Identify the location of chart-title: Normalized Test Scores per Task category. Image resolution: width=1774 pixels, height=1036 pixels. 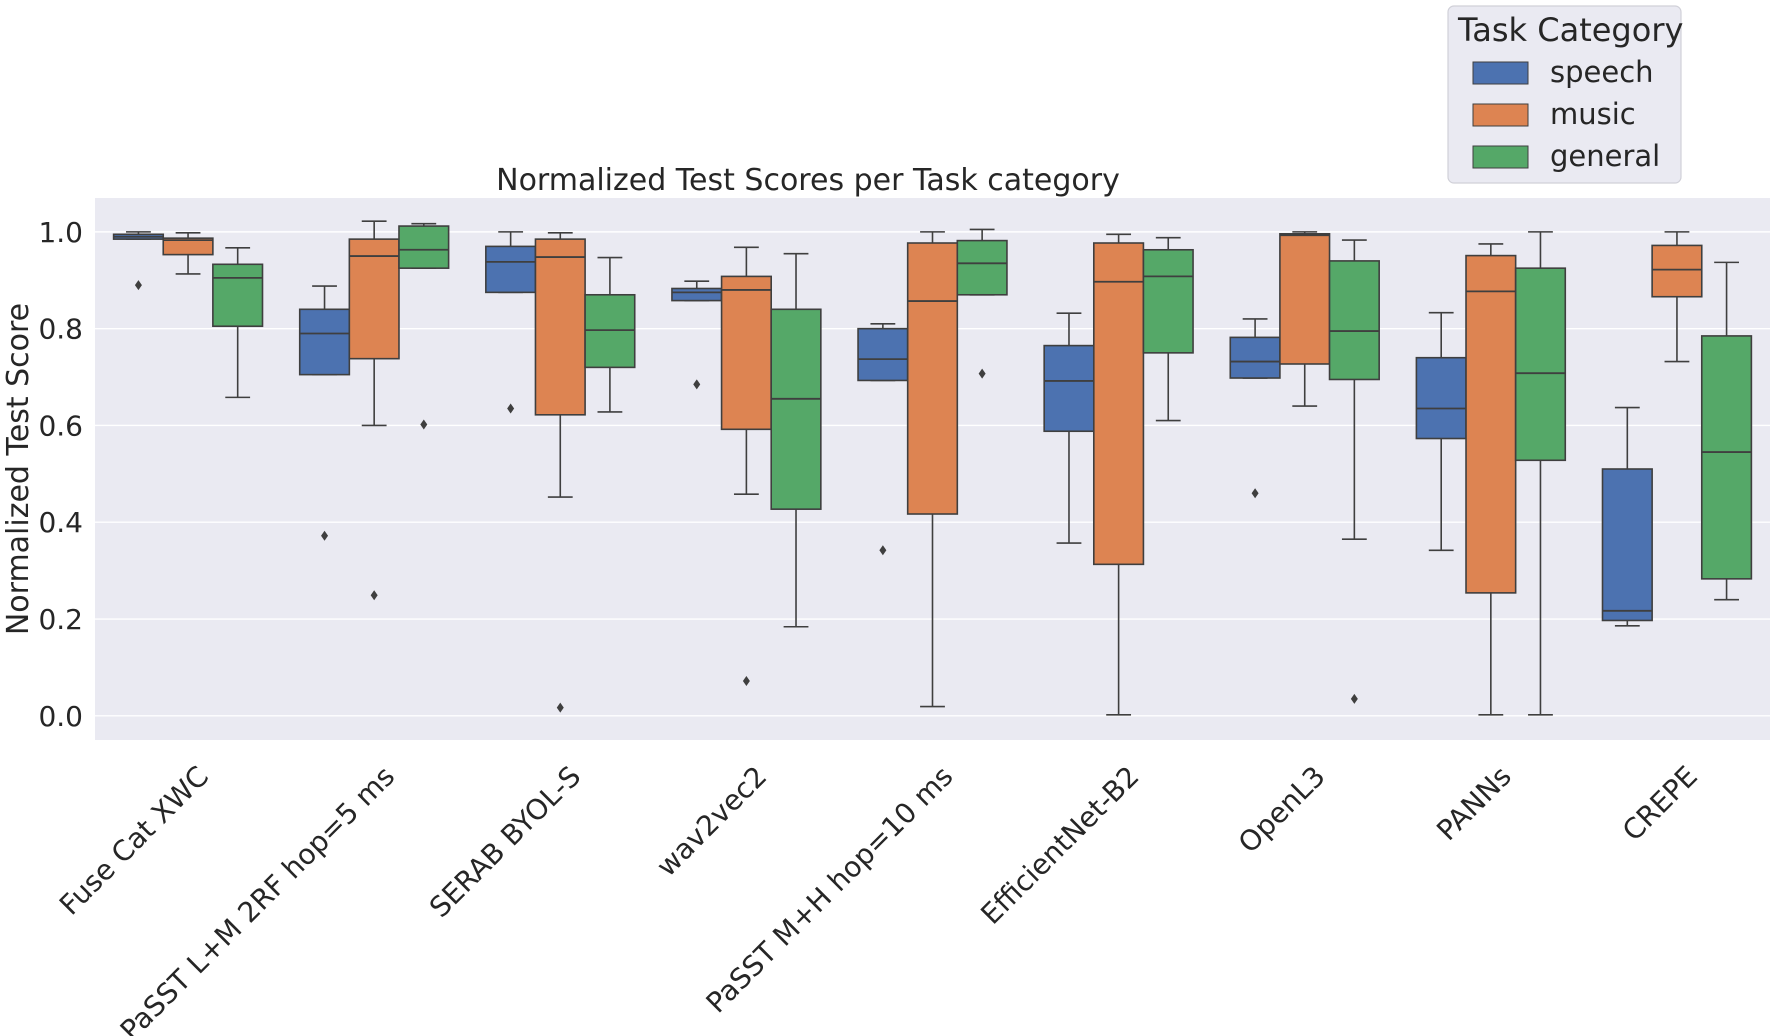
(808, 180).